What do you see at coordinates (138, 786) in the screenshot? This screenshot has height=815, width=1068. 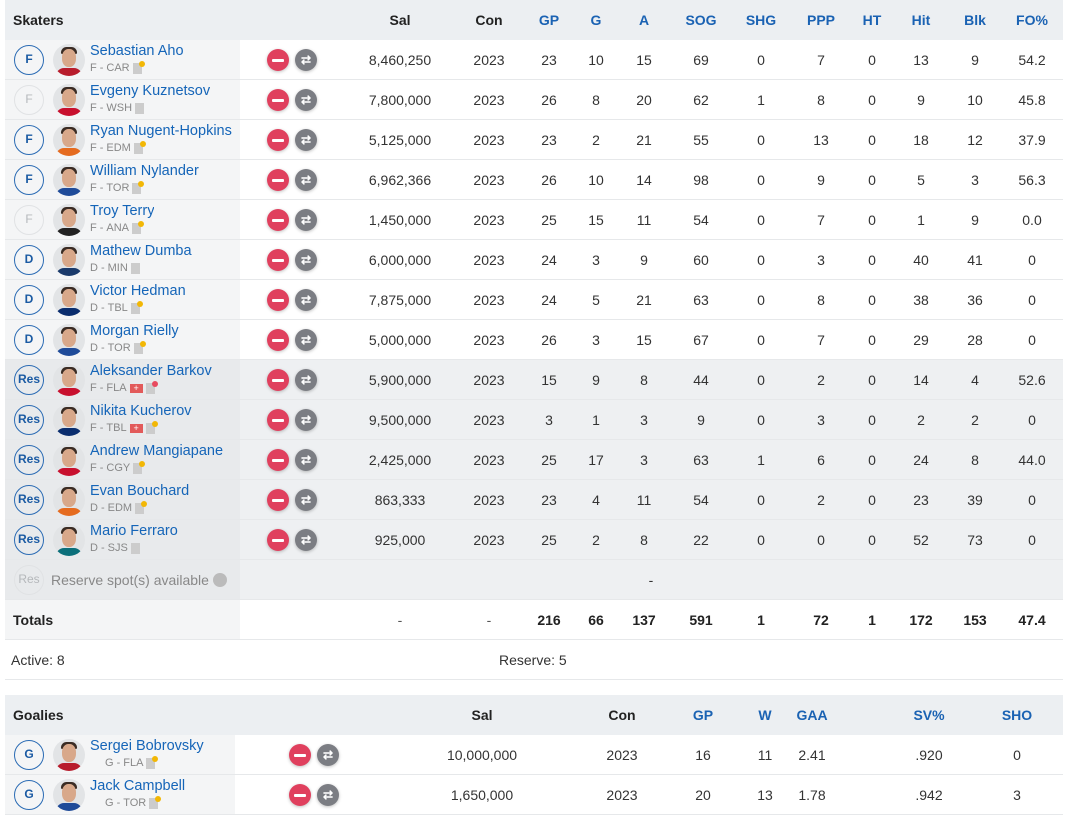 I see `player-name-link: Jack Campbell` at bounding box center [138, 786].